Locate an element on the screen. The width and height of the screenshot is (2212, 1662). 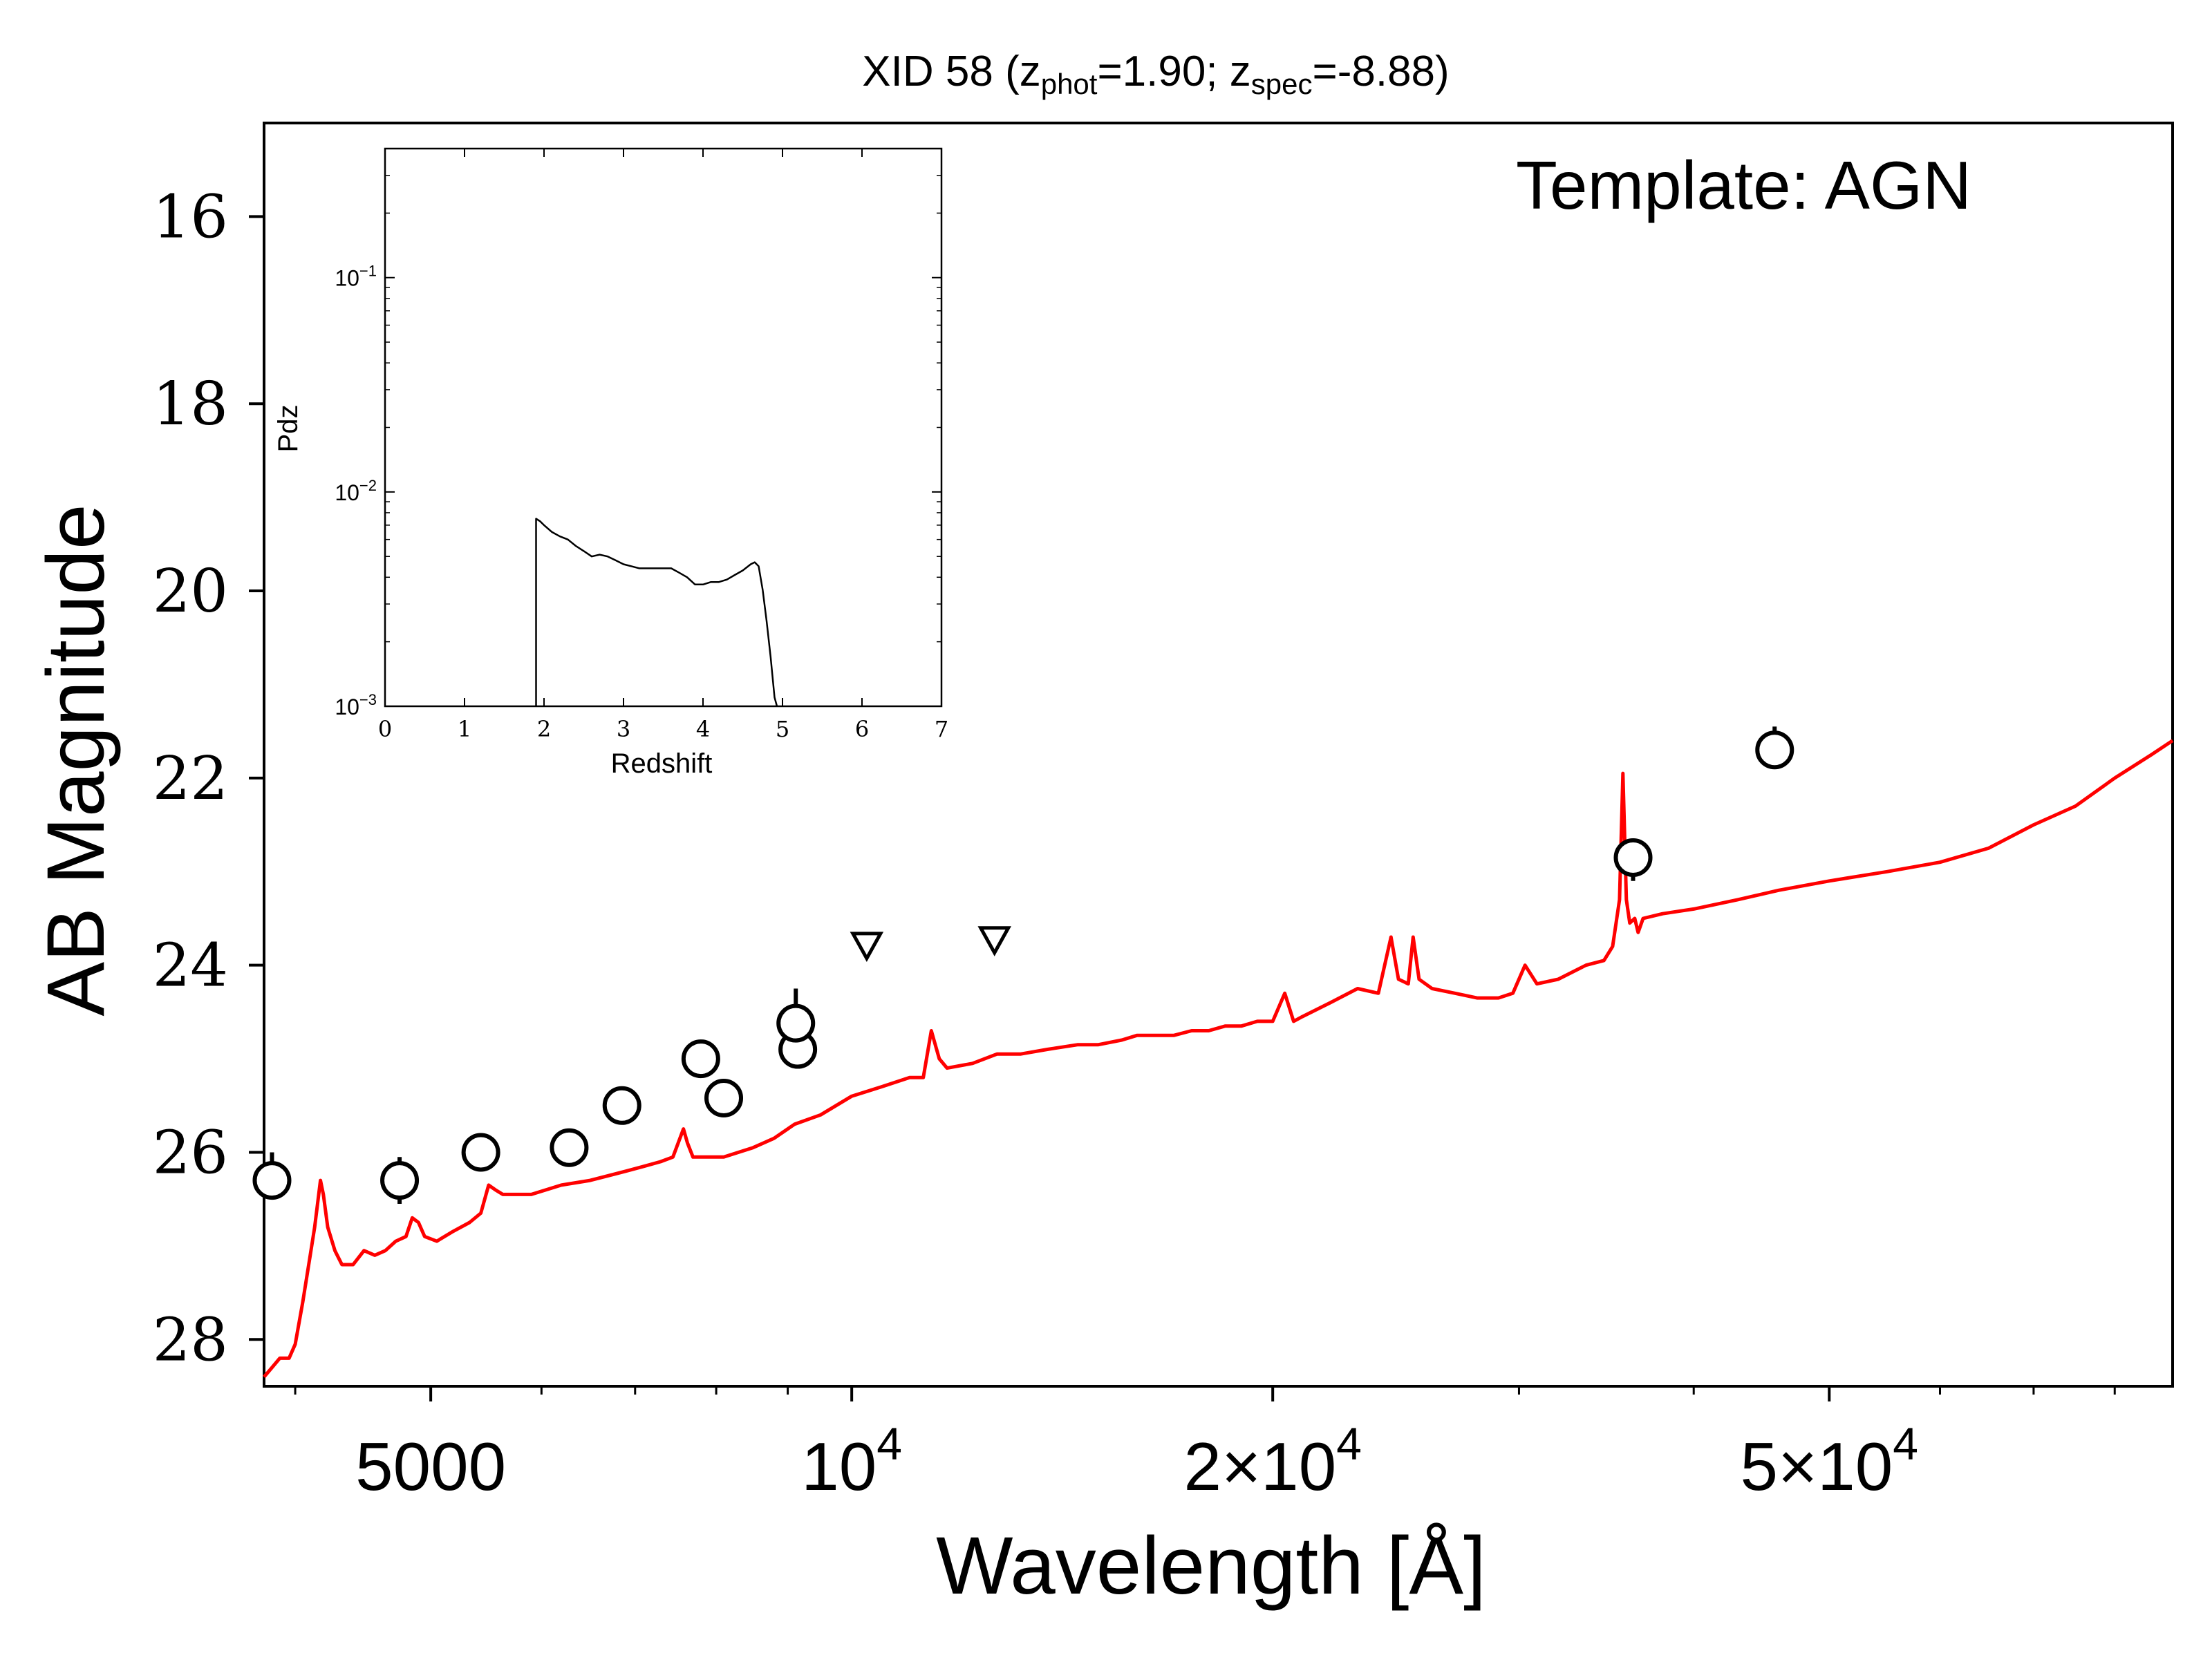
x-tick-label: 2×10⁴ is located at coordinates (1272, 1461).